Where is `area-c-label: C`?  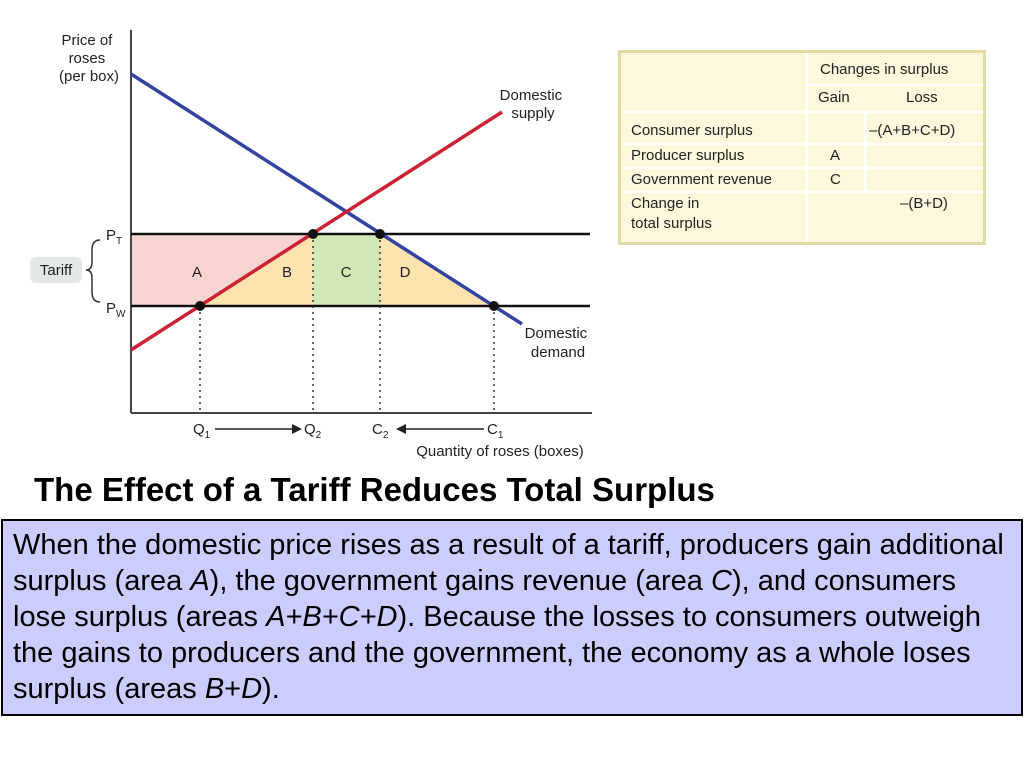
area-c-label: C is located at coordinates (346, 272).